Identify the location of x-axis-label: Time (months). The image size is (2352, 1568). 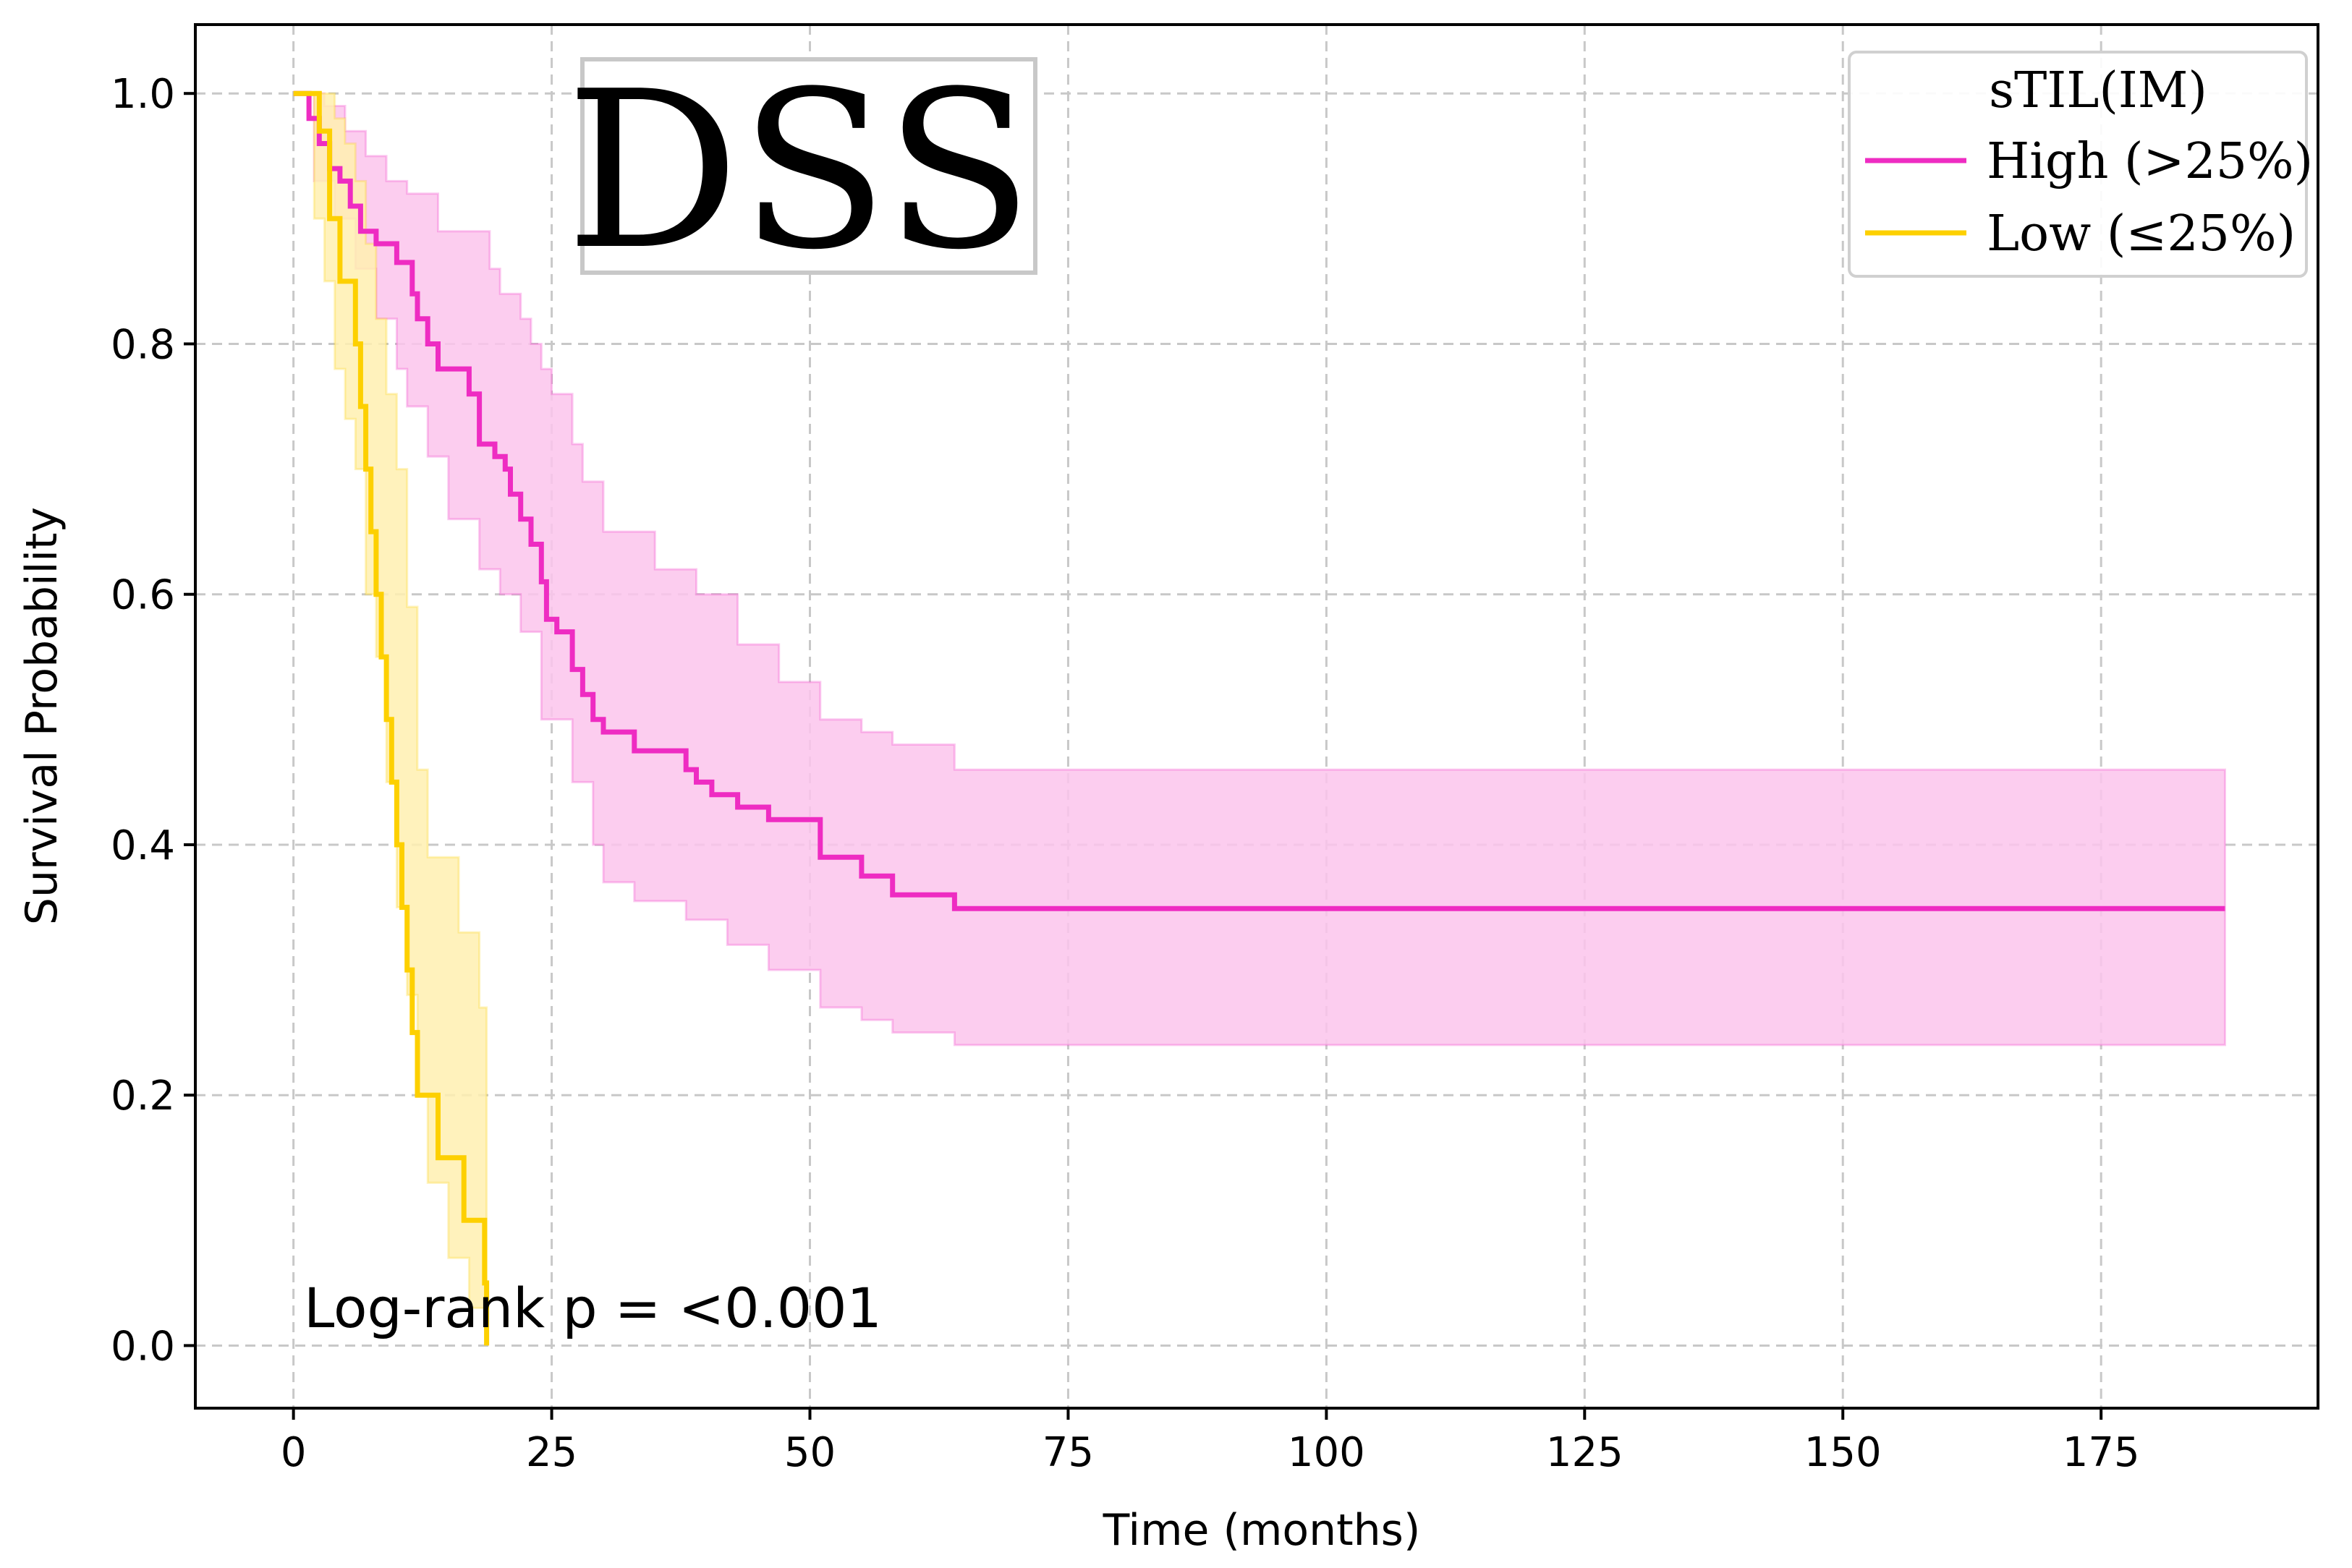
(1262, 1531).